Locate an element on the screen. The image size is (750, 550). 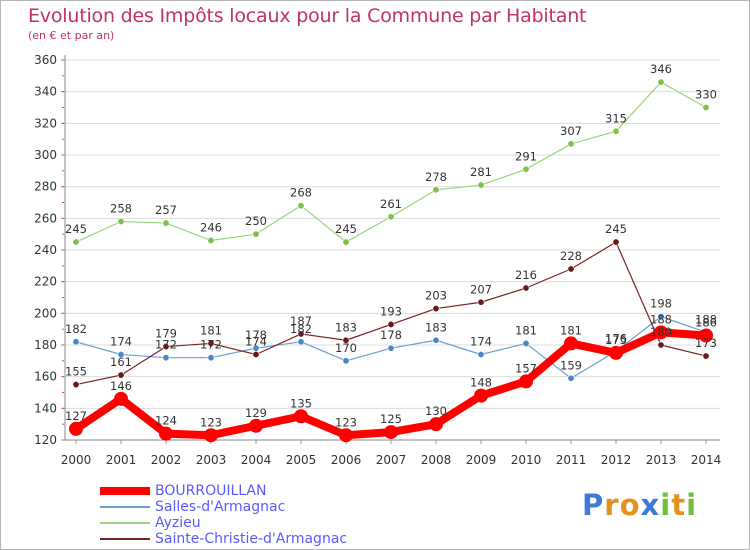
data-label: 155 is located at coordinates (76, 372).